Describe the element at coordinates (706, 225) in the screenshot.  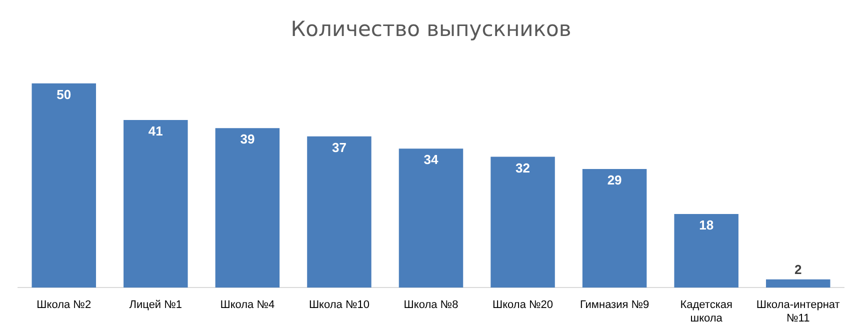
I see `data-label: 18` at that location.